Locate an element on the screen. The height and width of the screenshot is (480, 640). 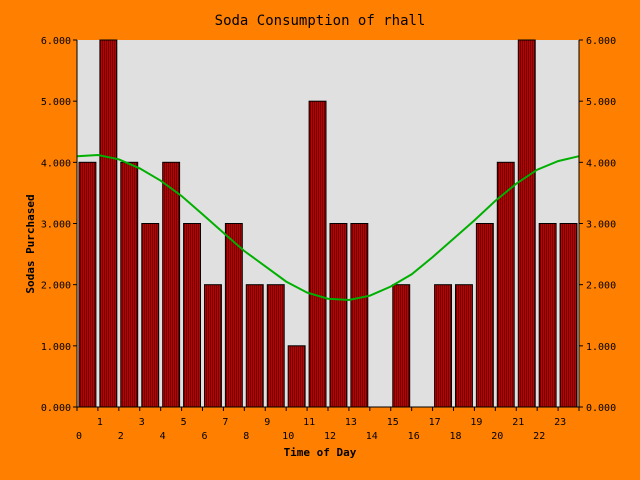
x-tick-label: 10 is located at coordinates (288, 436).